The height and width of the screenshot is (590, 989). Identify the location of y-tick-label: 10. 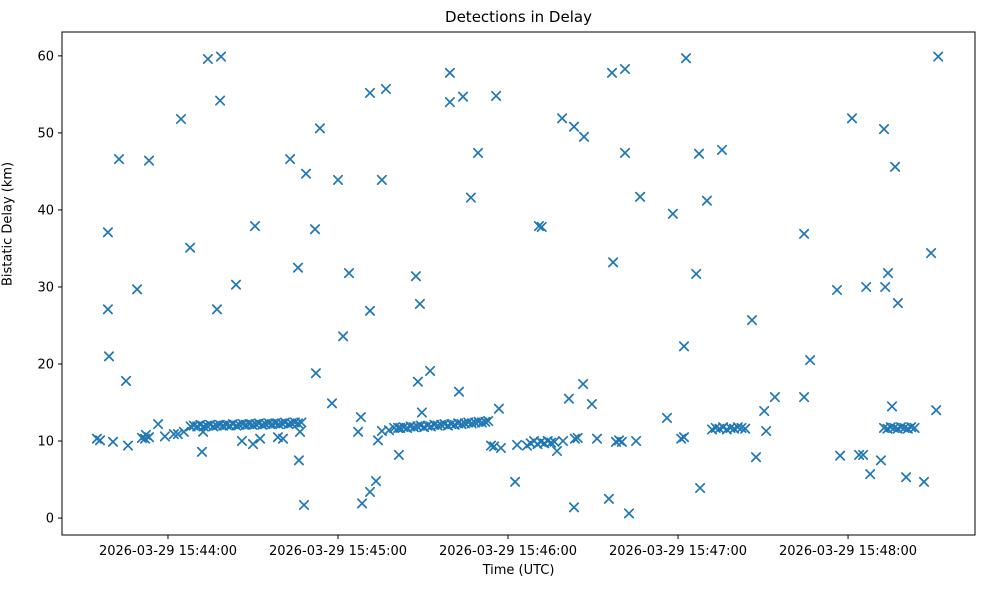
(45, 442).